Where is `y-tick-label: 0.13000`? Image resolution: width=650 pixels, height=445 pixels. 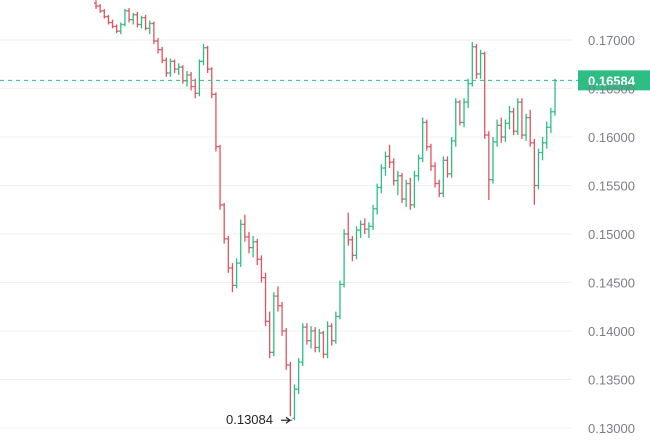 y-tick-label: 0.13000 is located at coordinates (611, 428).